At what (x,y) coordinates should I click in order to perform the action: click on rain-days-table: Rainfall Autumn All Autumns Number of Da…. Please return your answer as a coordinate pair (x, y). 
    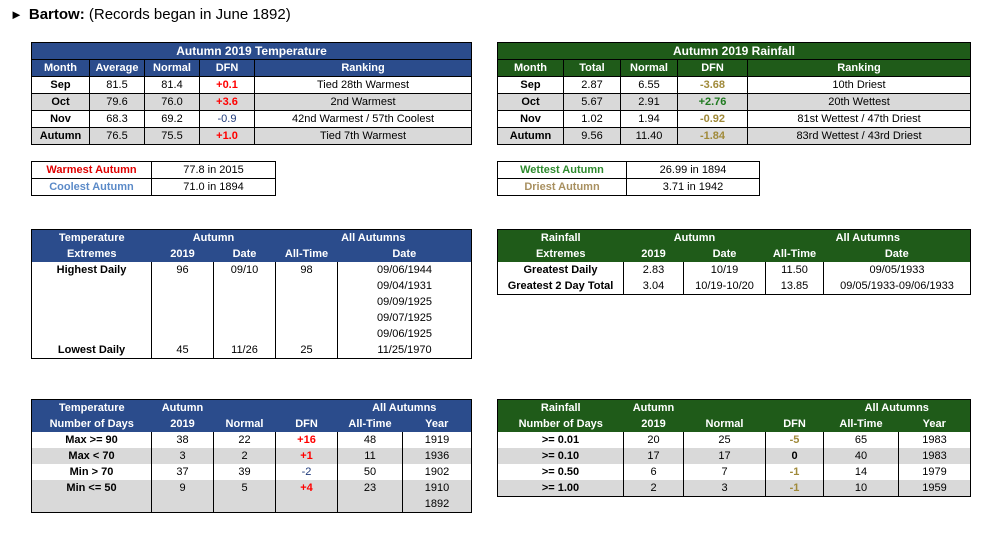
    Looking at the image, I should click on (734, 448).